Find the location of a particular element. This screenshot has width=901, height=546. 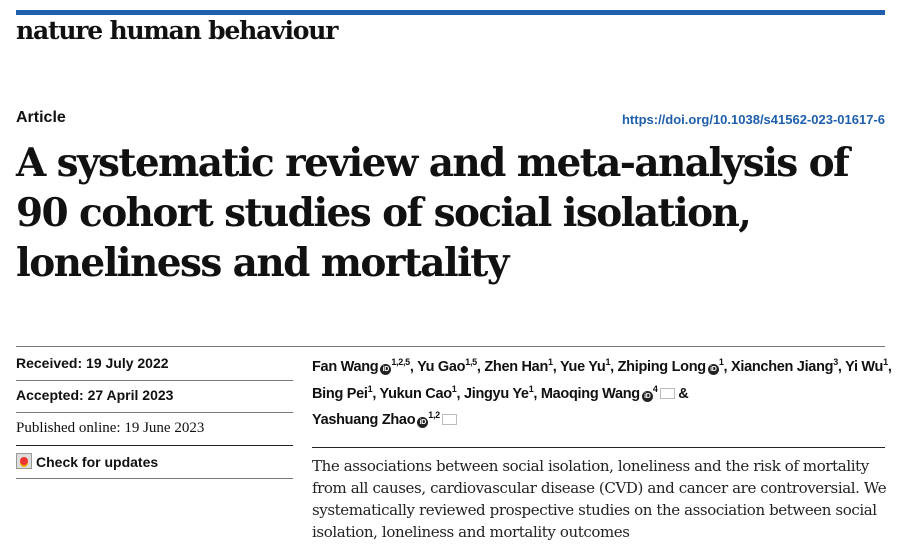

accepted-date: Accepted: 27 April 2023 is located at coordinates (95, 395).